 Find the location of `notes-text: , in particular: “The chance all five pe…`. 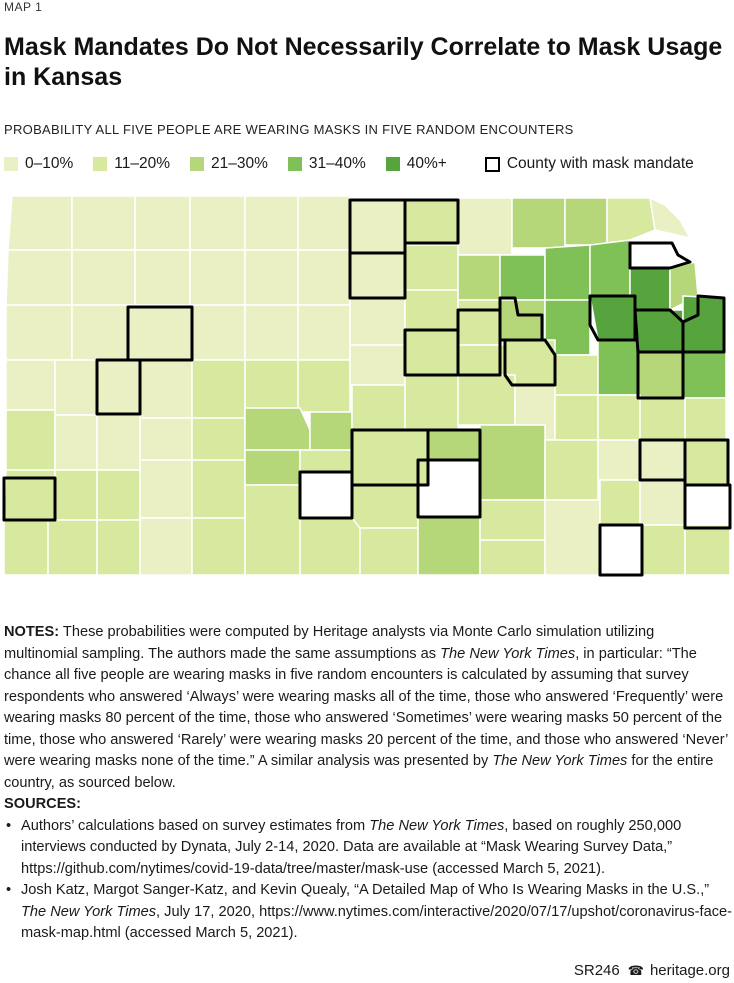

notes-text: , in particular: “The chance all five pe… is located at coordinates (366, 707).